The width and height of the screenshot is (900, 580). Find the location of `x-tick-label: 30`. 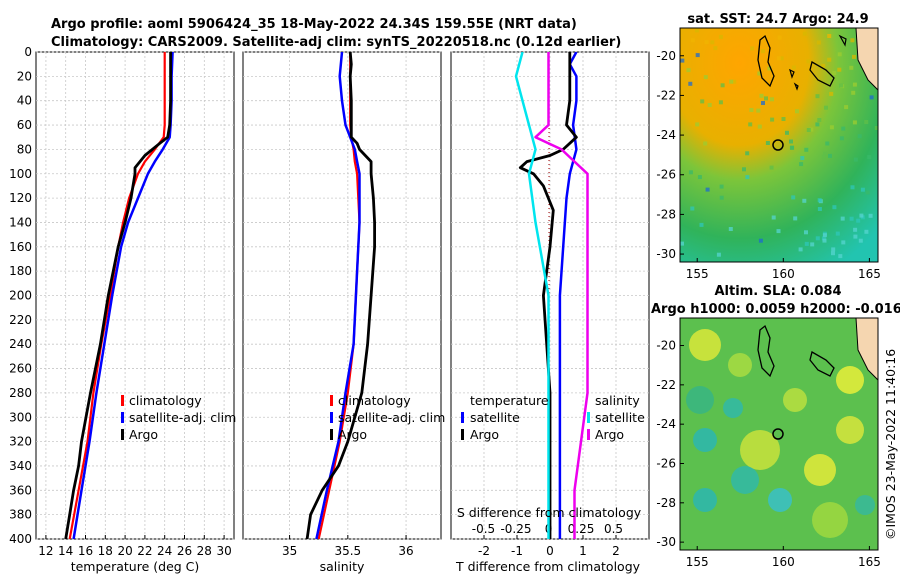

x-tick-label: 30 is located at coordinates (223, 551).